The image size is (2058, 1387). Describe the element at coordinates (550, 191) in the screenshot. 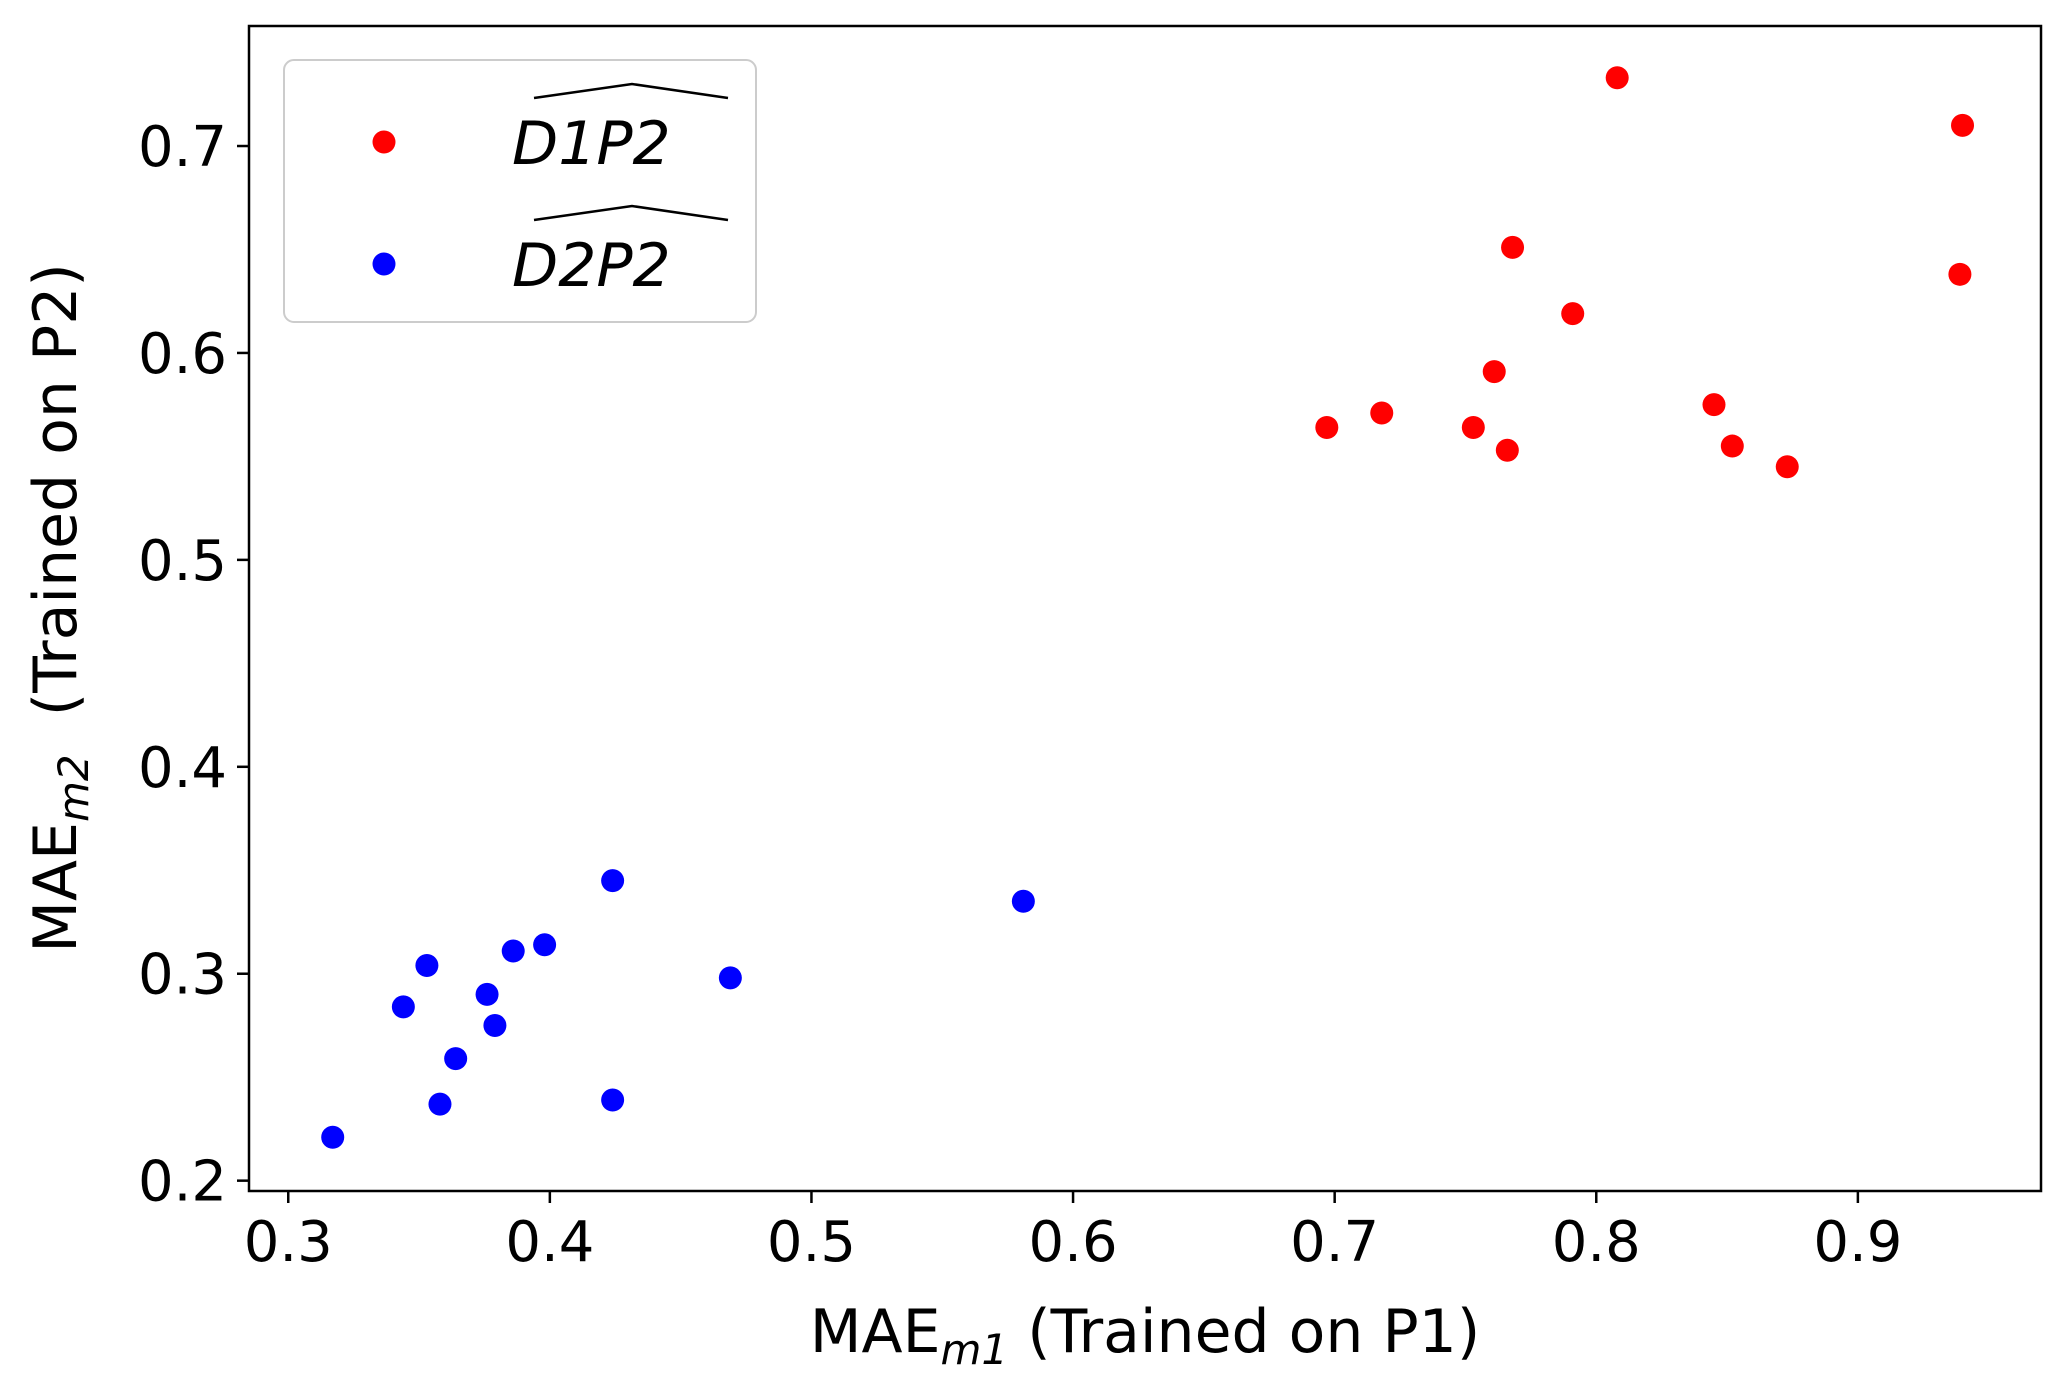

I see `legend-items: D1P2 D2P2` at that location.